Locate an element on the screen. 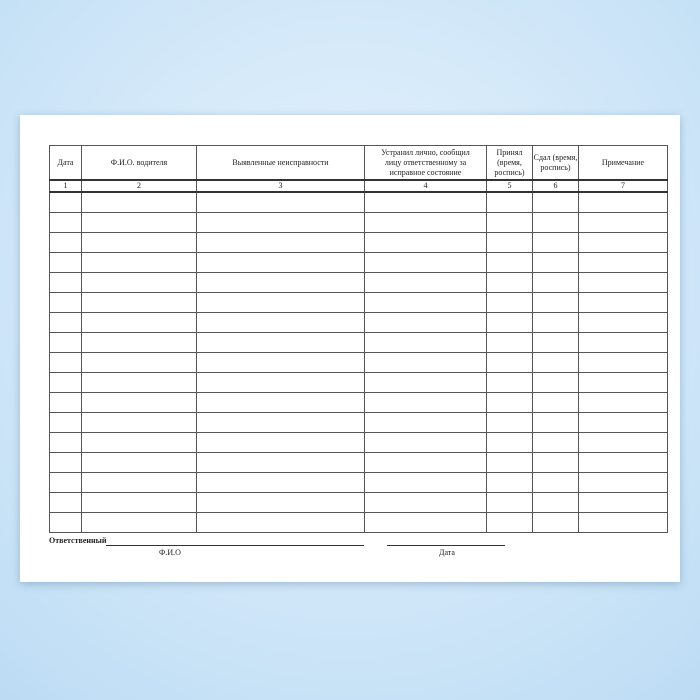 This screenshot has width=700, height=700. header-note: Примечание is located at coordinates (623, 163).